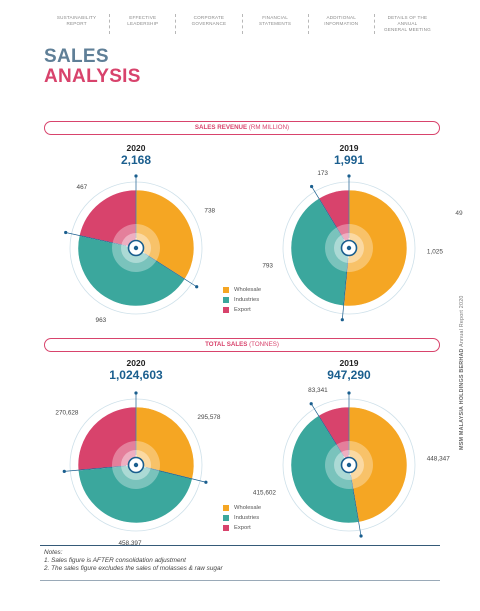  I want to click on data-label-export: 467, so click(82, 187).